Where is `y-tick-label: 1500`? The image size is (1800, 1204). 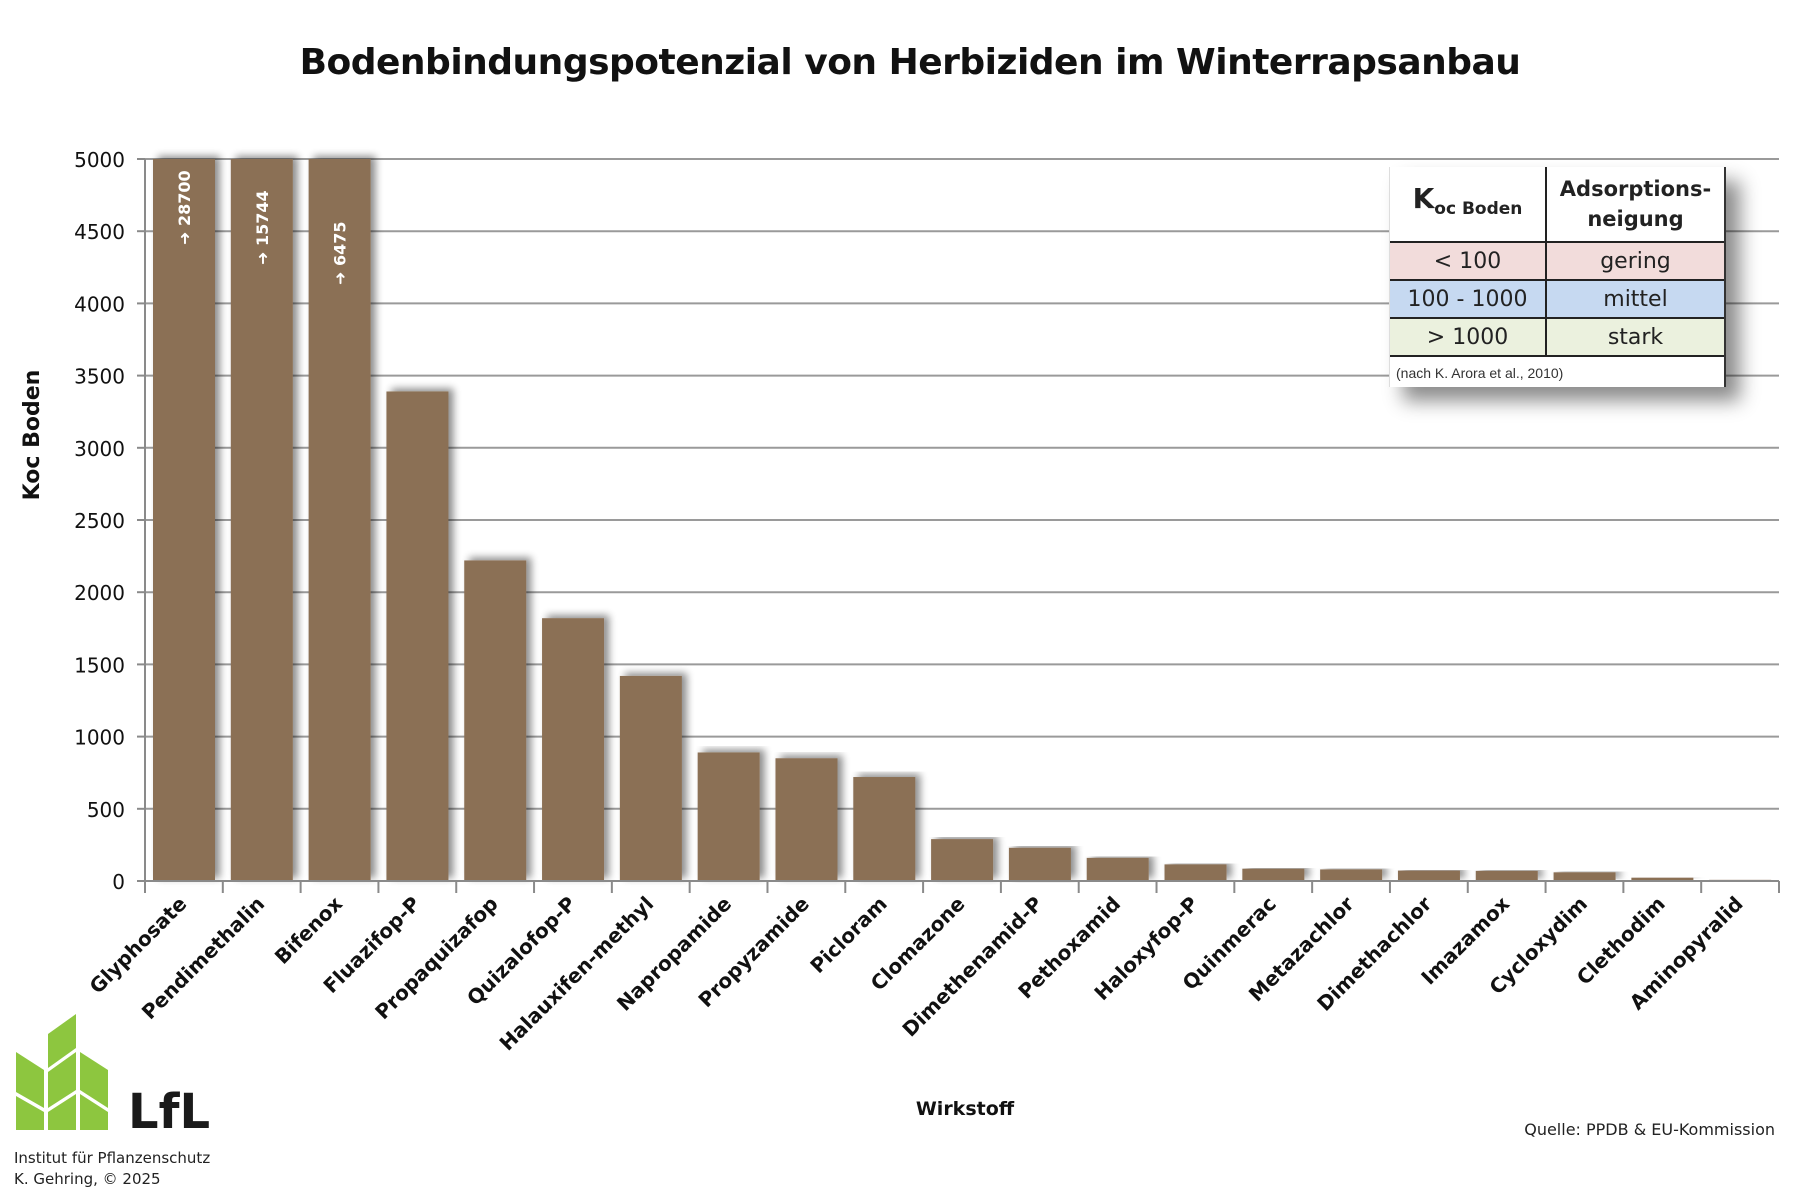
y-tick-label: 1500 is located at coordinates (99, 665).